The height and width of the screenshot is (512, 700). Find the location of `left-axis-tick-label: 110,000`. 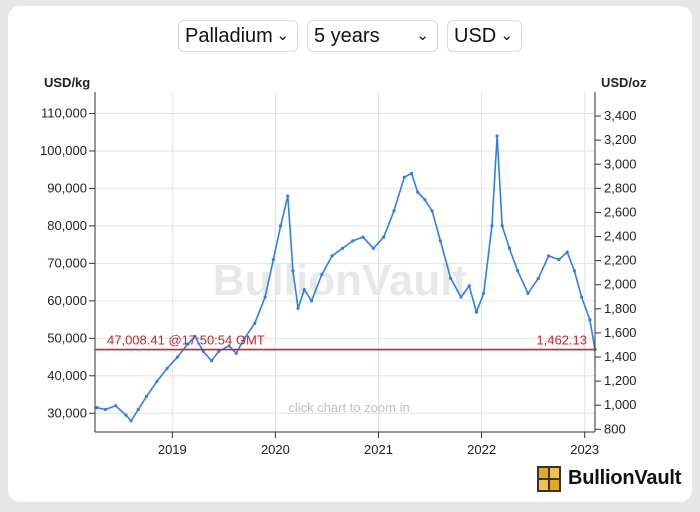

left-axis-tick-label: 110,000 is located at coordinates (64, 112).